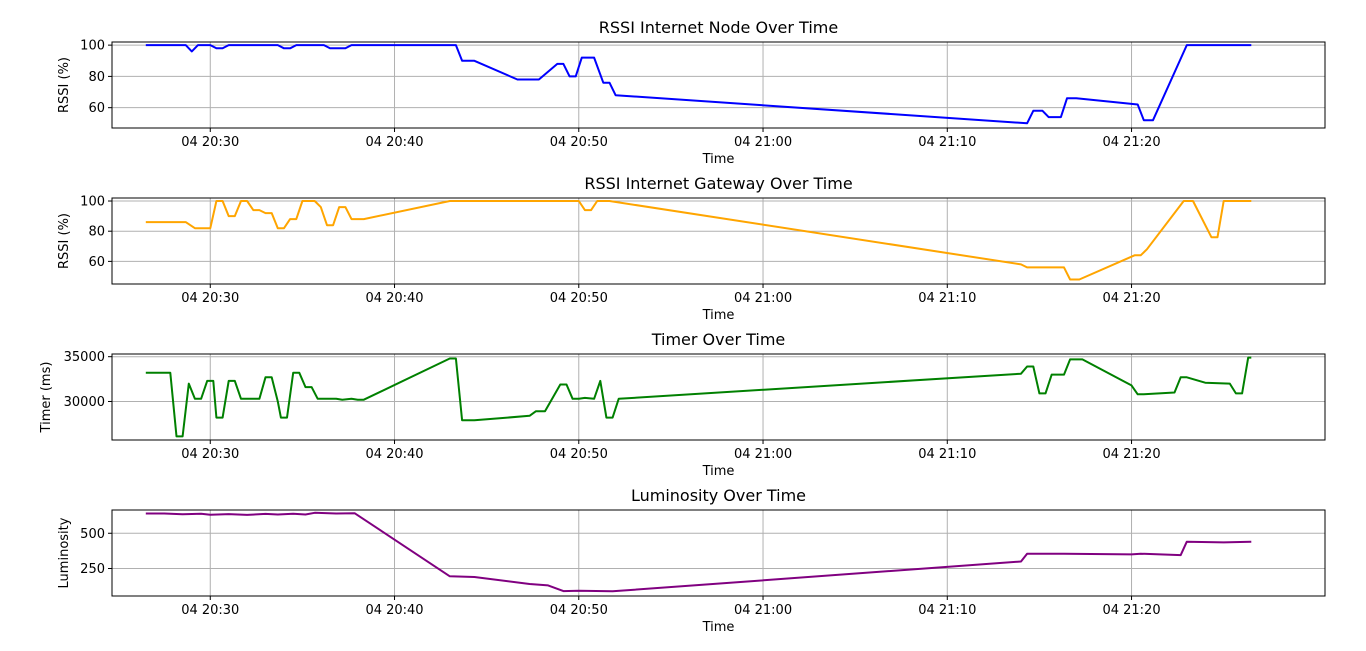 The width and height of the screenshot is (1366, 651). I want to click on y-tick-label: 500, so click(92, 534).